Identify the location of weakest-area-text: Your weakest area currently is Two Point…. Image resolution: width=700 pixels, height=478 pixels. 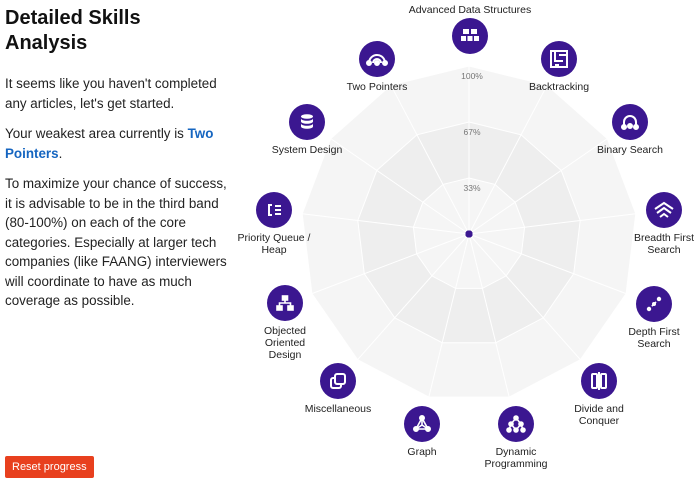
(109, 143).